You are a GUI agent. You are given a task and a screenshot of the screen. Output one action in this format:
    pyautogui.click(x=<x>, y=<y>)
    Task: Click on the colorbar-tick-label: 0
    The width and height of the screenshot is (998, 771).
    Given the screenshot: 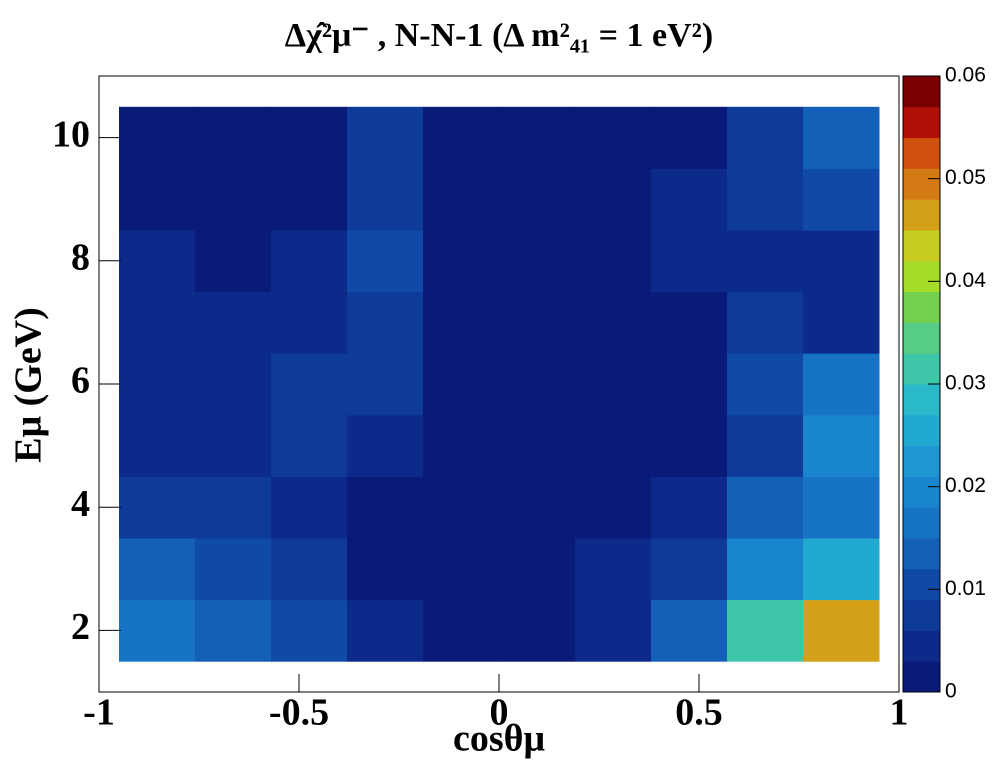 What is the action you would take?
    pyautogui.click(x=951, y=691)
    